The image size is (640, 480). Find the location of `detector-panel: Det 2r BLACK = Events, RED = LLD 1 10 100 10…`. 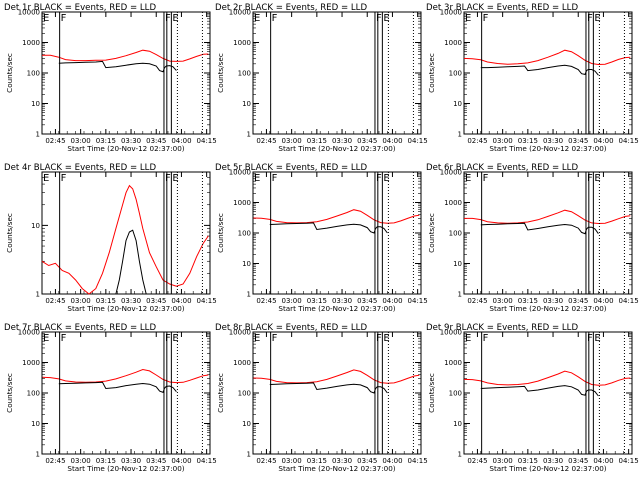

detector-panel: Det 2r BLACK = Events, RED = LLD 1 10 100 10… is located at coordinates (321, 78).